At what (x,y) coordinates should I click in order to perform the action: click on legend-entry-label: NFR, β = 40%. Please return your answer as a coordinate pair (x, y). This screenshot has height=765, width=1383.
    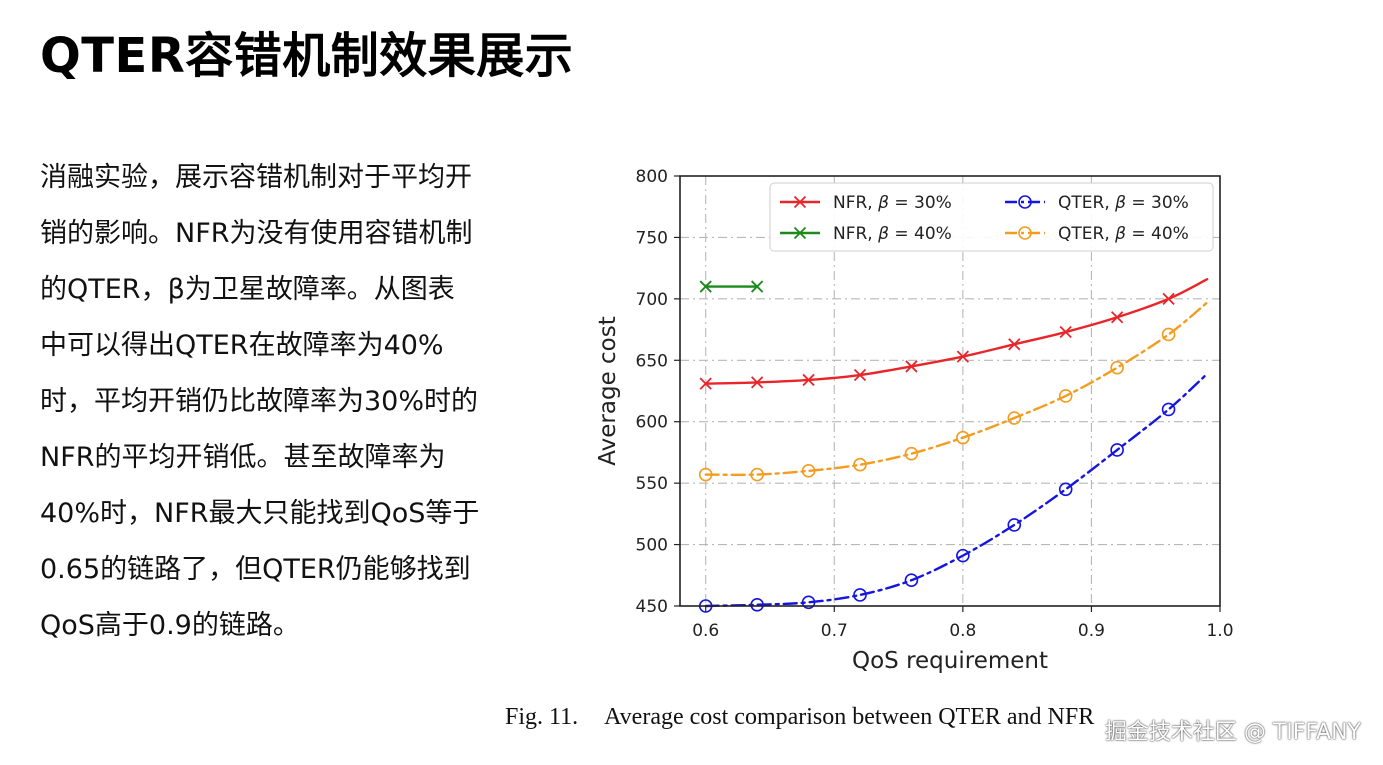
    Looking at the image, I should click on (892, 234).